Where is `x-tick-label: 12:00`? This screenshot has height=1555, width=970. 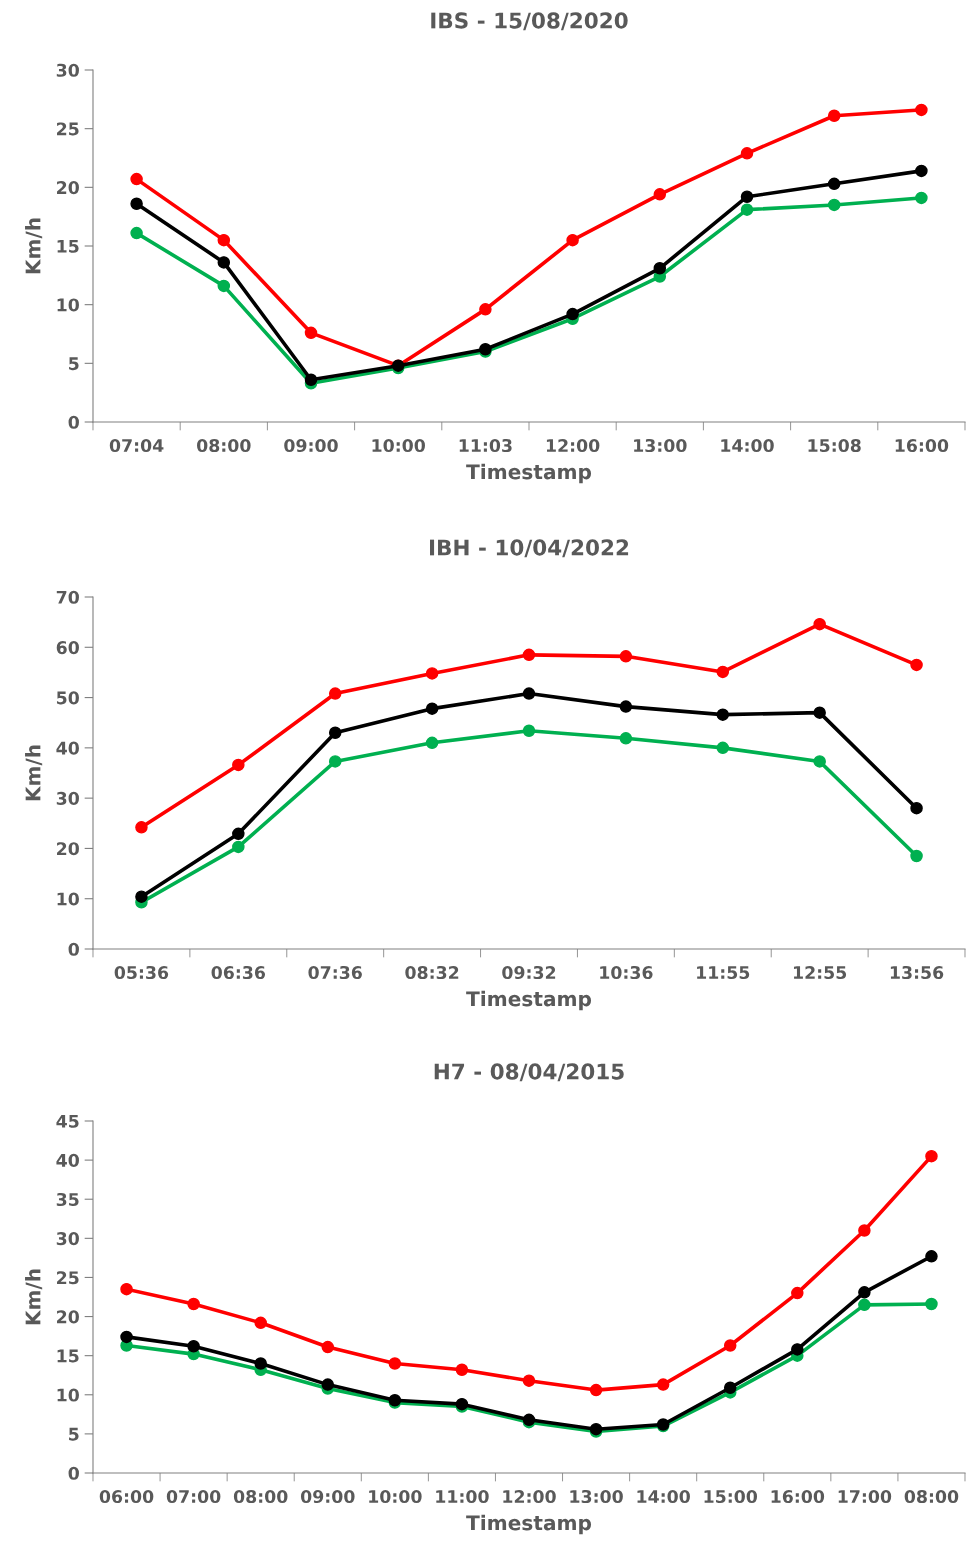 x-tick-label: 12:00 is located at coordinates (529, 1496).